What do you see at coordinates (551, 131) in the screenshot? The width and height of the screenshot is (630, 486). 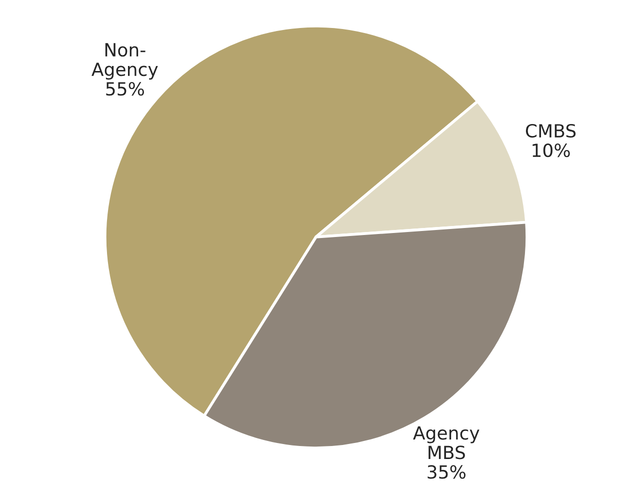 I see `slice-label: CMBS` at bounding box center [551, 131].